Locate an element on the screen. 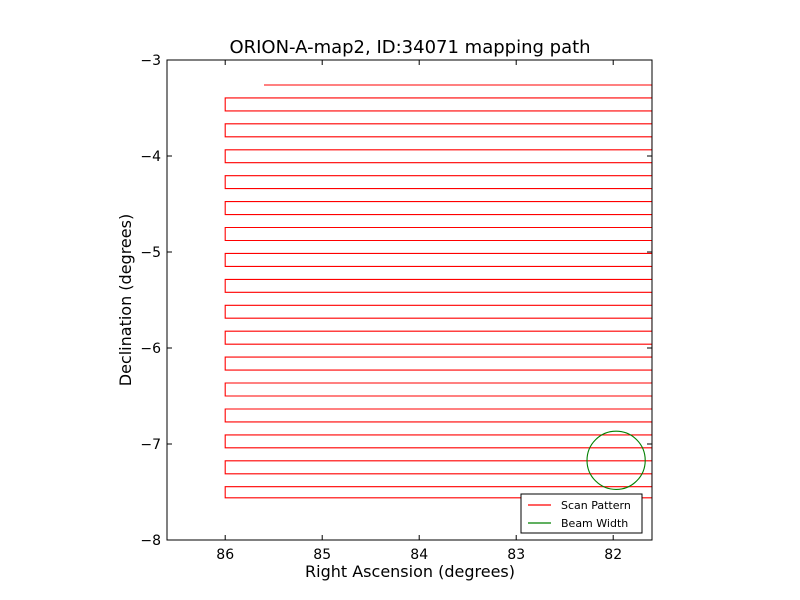  x-tick-label: 82 is located at coordinates (613, 555).